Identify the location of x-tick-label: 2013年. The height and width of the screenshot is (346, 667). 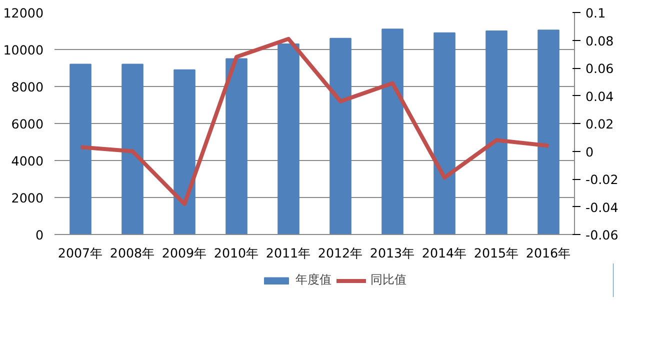
(393, 253).